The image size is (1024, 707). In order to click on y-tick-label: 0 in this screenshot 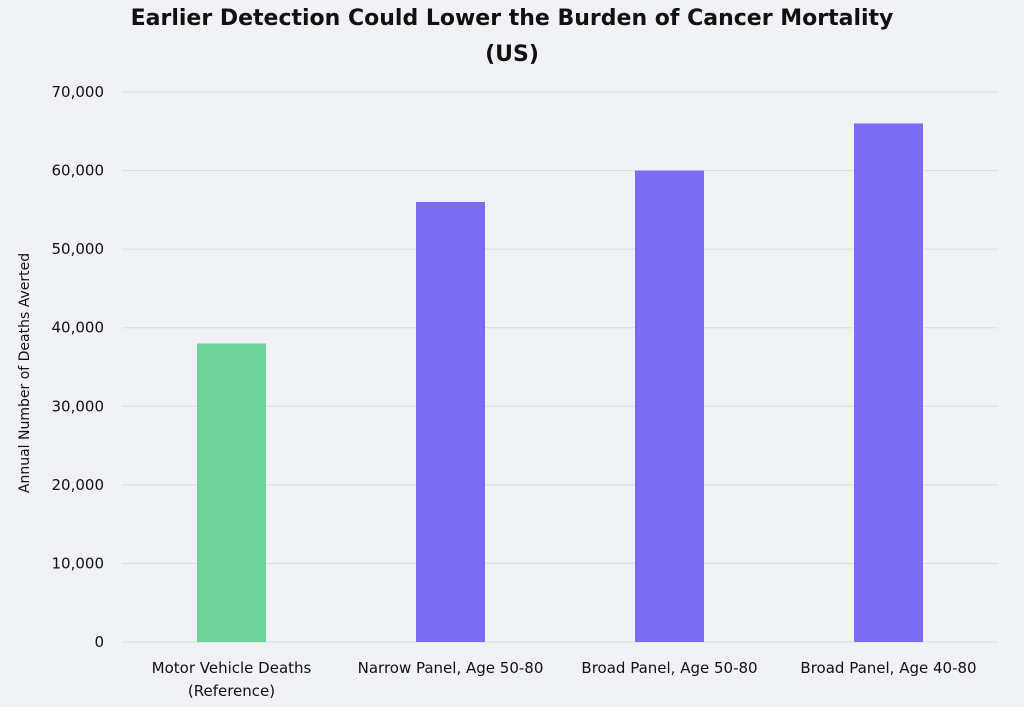, I will do `click(99, 642)`.